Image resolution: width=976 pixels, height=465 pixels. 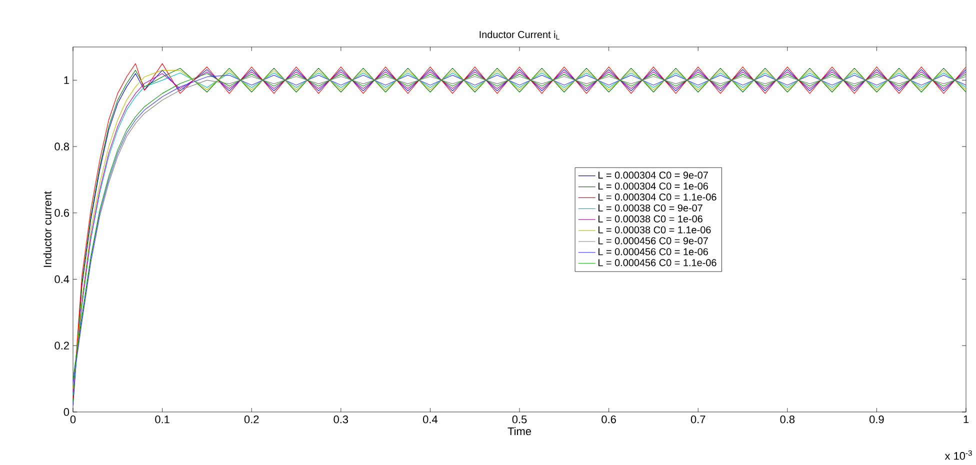 I want to click on x-tick-label: 0.1, so click(x=162, y=420).